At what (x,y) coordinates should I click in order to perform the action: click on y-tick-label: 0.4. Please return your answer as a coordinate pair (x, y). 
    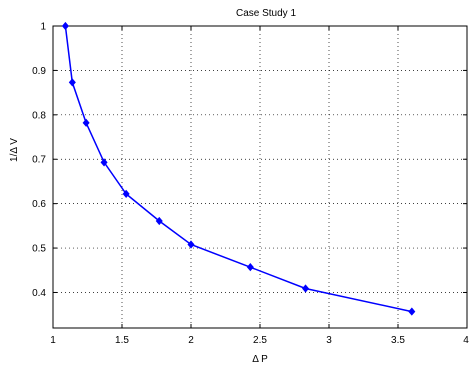
    Looking at the image, I should click on (39, 293).